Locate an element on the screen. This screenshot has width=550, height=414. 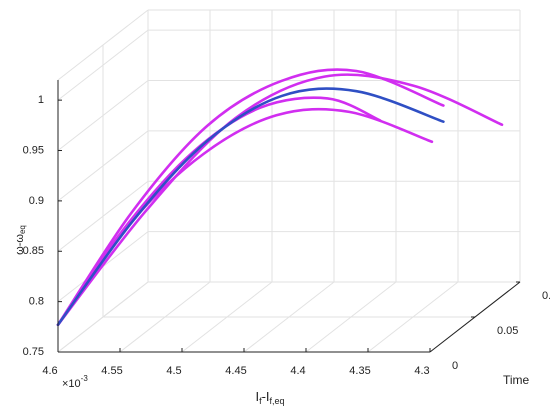
x-label-part: f is located at coordinates (260, 401).